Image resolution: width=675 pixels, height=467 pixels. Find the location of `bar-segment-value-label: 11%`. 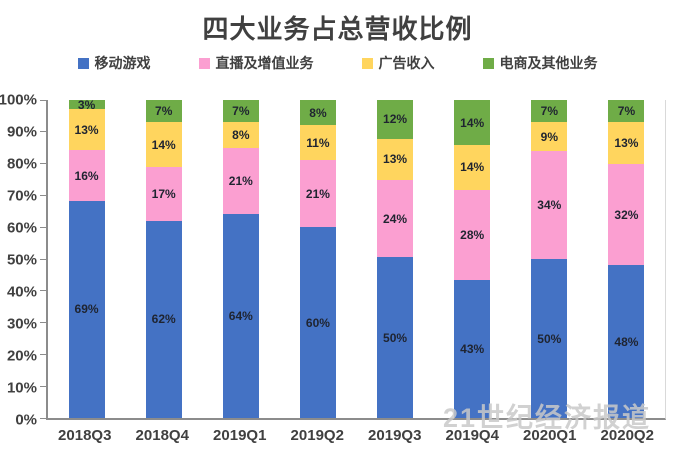

bar-segment-value-label: 11% is located at coordinates (318, 142).